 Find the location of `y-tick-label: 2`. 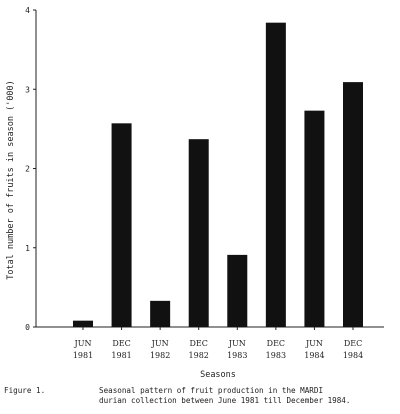

y-tick-label: 2 is located at coordinates (27, 169).